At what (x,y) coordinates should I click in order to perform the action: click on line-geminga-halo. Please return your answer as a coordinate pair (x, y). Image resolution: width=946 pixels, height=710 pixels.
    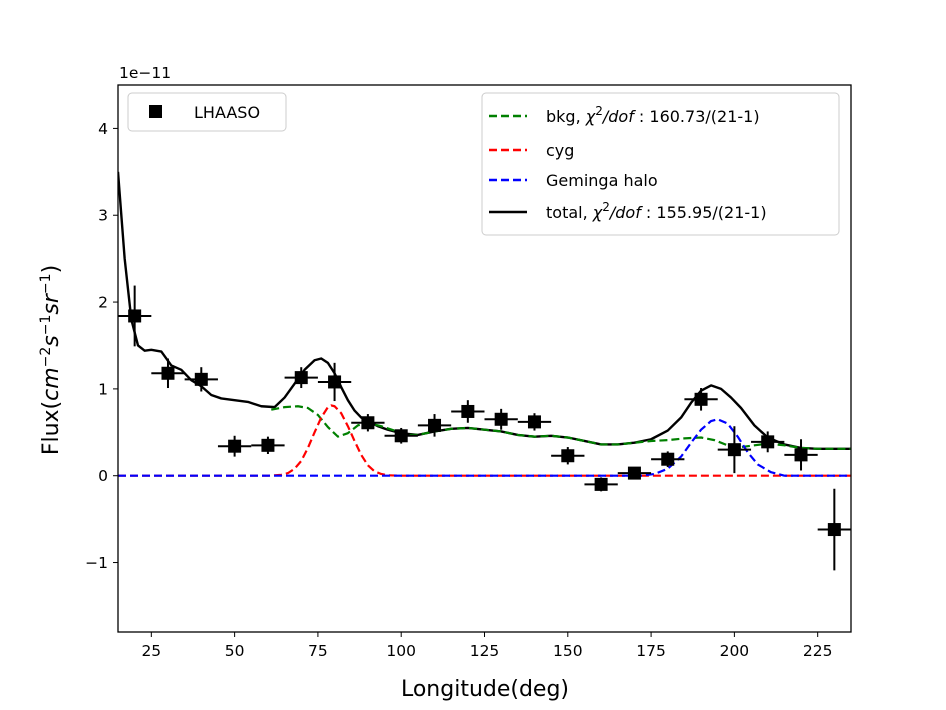
    Looking at the image, I should click on (484, 447).